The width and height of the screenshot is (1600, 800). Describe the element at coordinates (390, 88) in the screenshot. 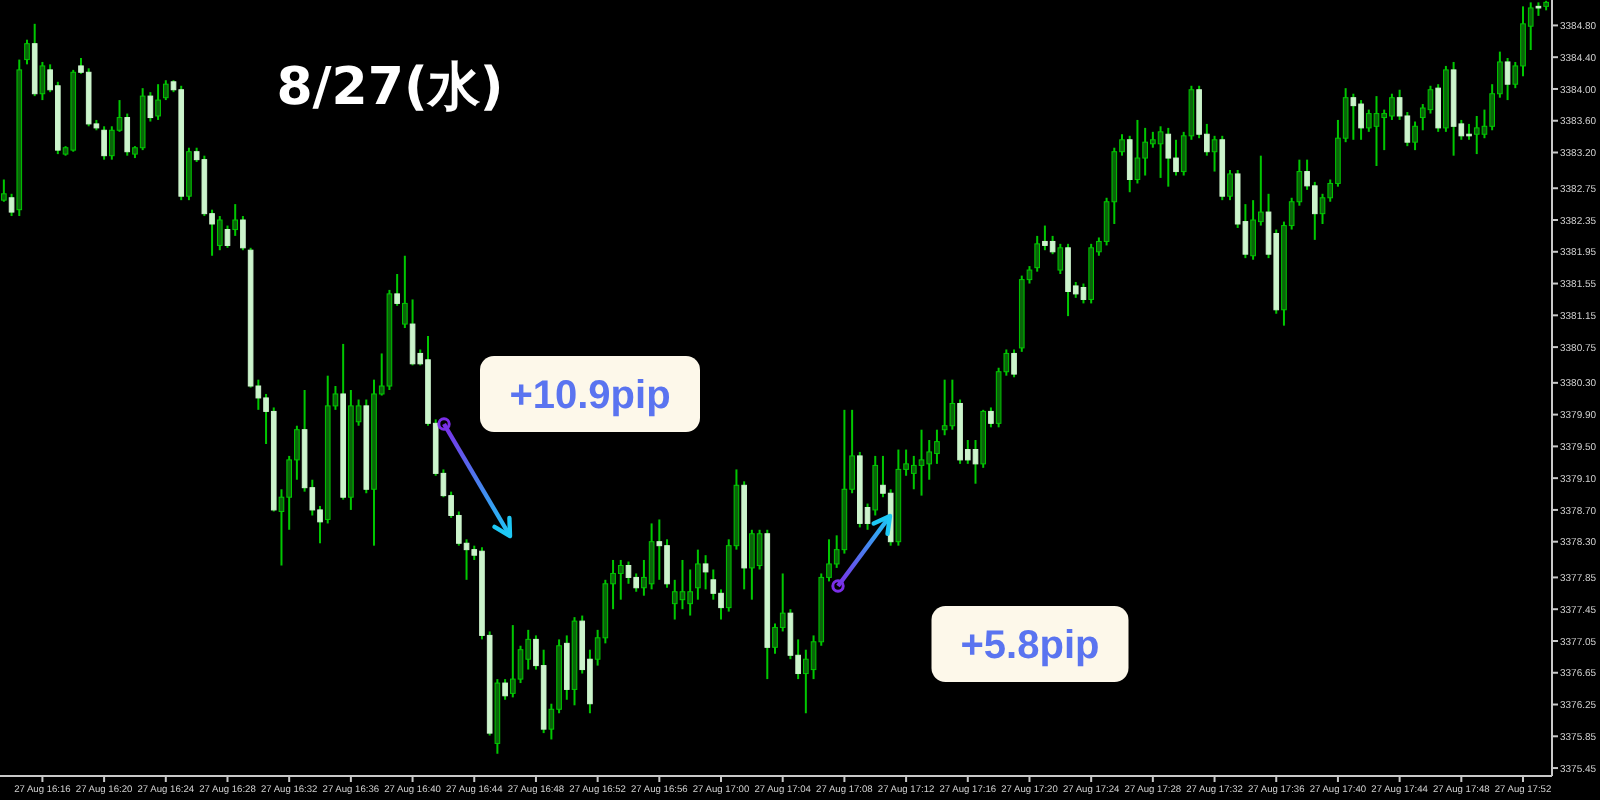

I see `text: 8/27(水)` at that location.